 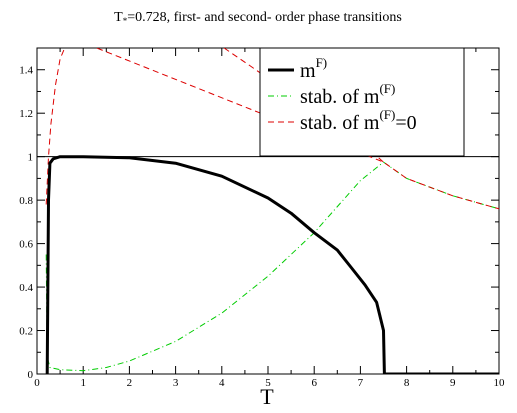 What do you see at coordinates (26, 71) in the screenshot?
I see `y-tick-label: 1.4` at bounding box center [26, 71].